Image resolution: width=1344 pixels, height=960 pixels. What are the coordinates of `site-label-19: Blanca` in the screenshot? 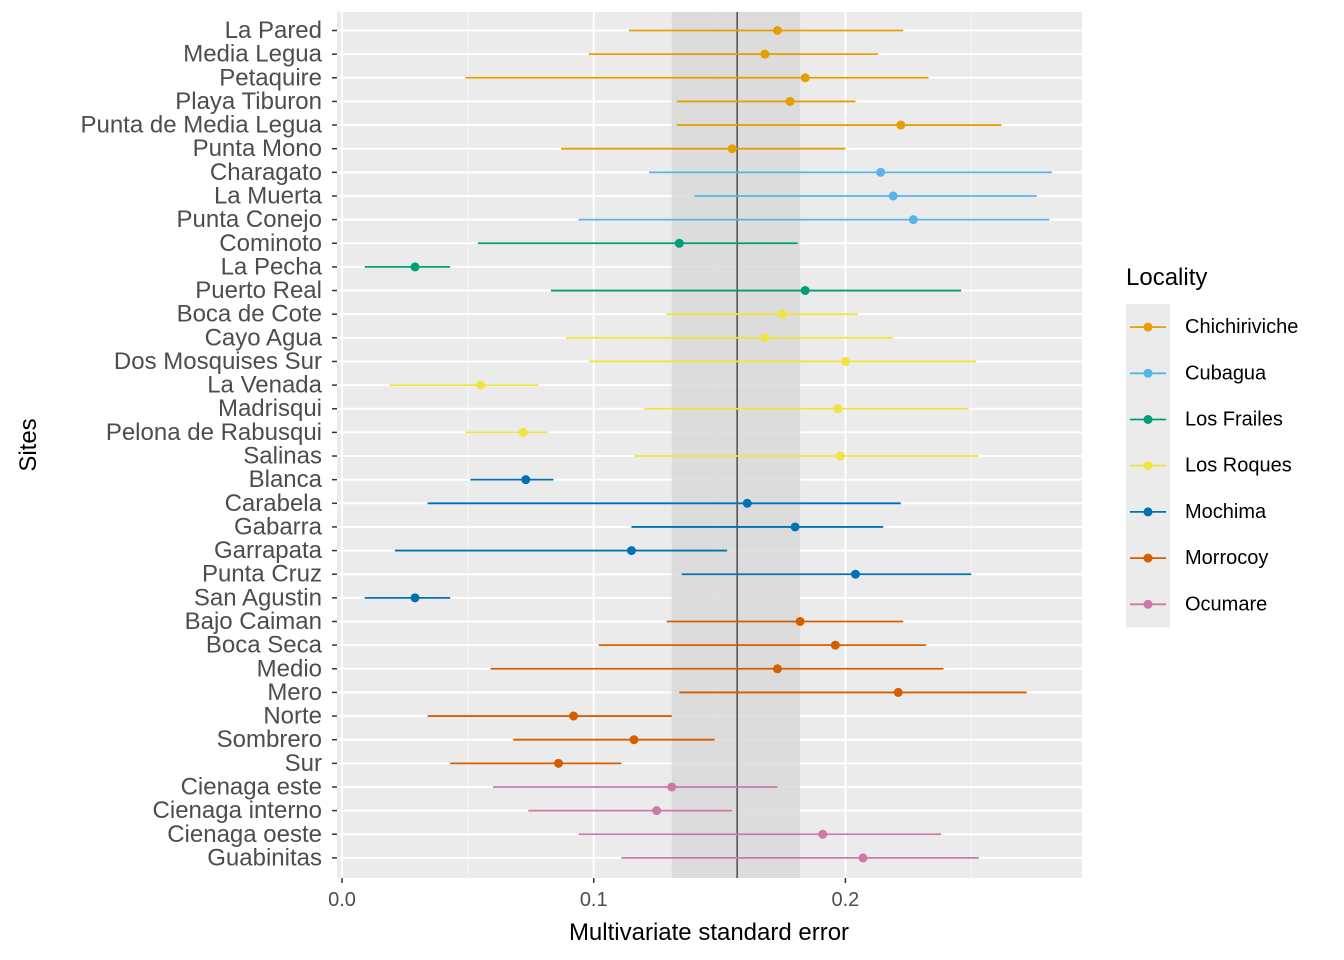 It's located at (286, 479).